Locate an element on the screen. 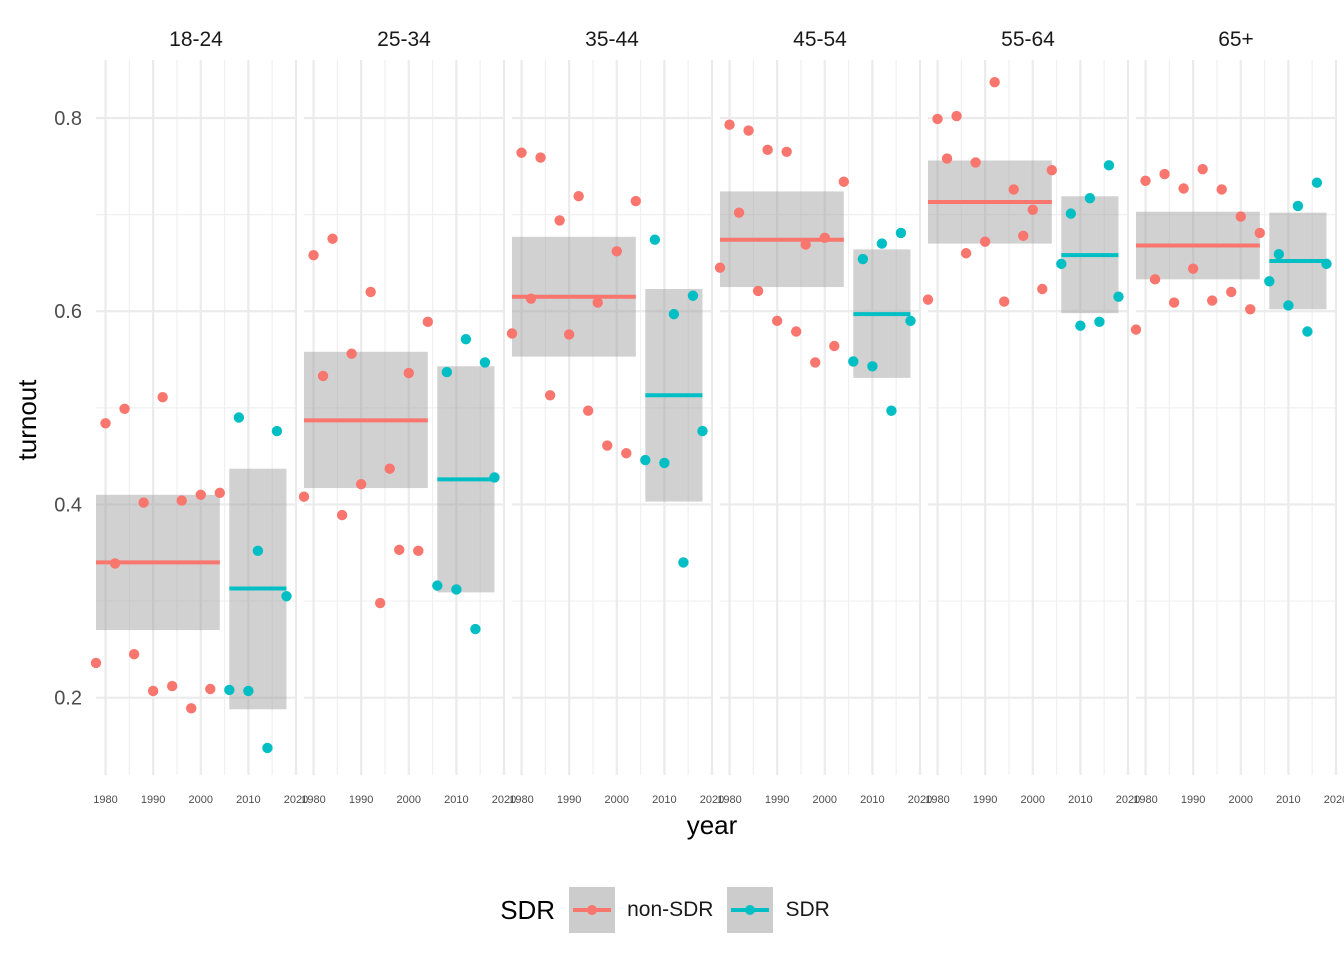 This screenshot has width=1344, height=960. y-tick-label: 0.2 is located at coordinates (68, 699).